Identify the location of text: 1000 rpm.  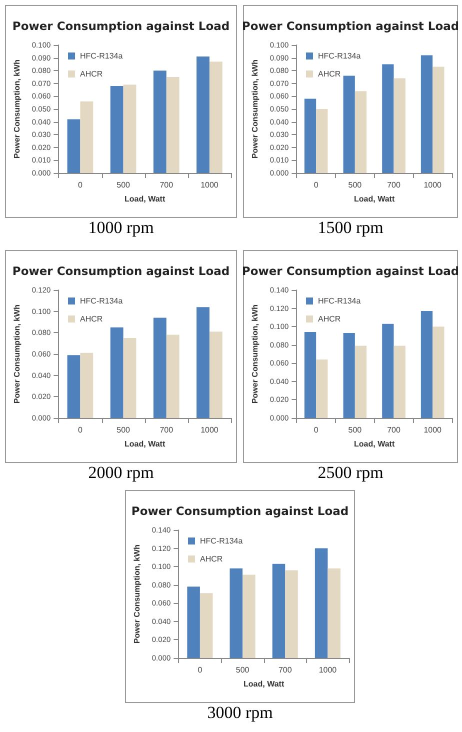
(121, 227).